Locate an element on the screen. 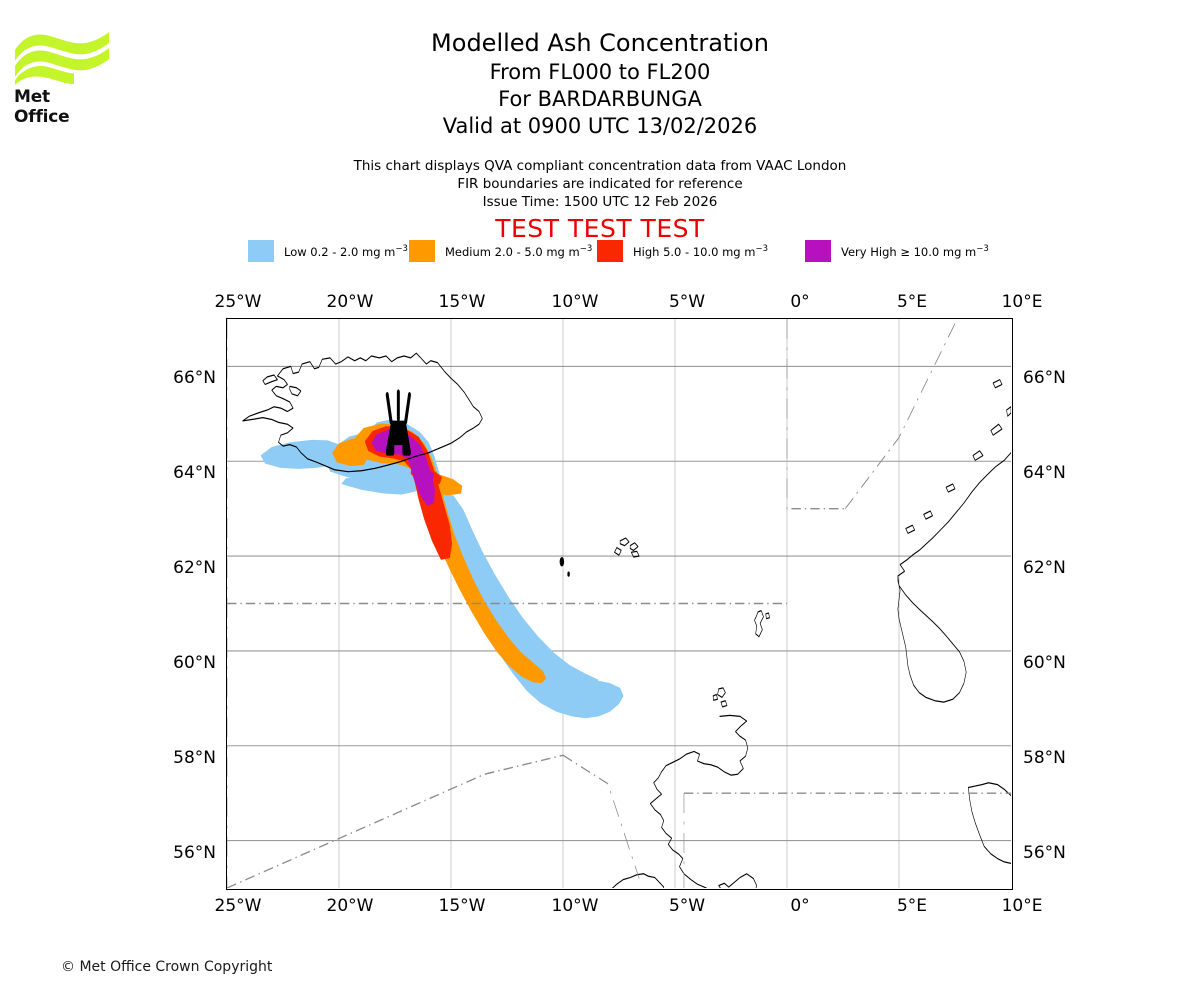  legend-entry-high: High 5.0 - 10.0 mg m−3 is located at coordinates (682, 251).